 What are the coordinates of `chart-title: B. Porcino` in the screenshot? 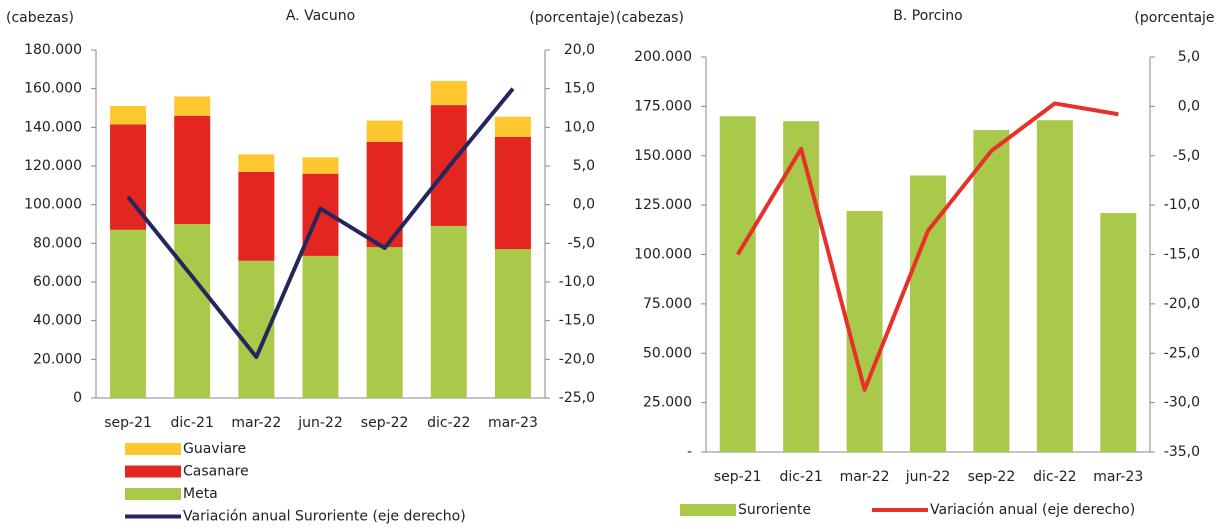 It's located at (928, 16).